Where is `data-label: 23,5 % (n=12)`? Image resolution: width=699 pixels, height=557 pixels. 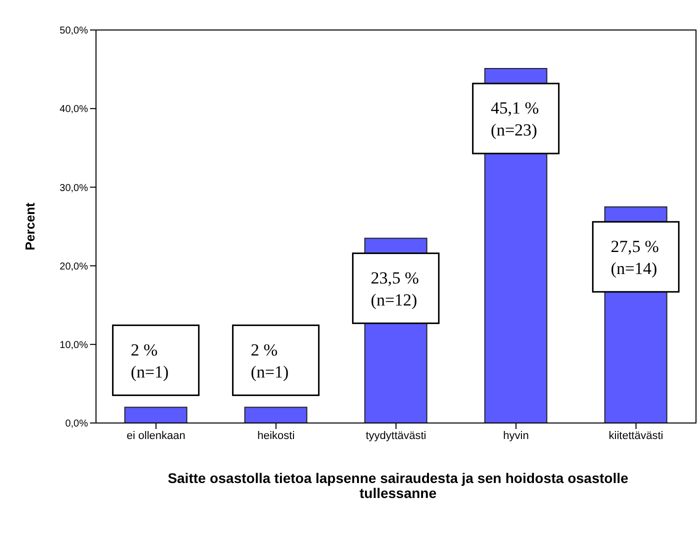
data-label: 23,5 % (n=12) is located at coordinates (394, 289).